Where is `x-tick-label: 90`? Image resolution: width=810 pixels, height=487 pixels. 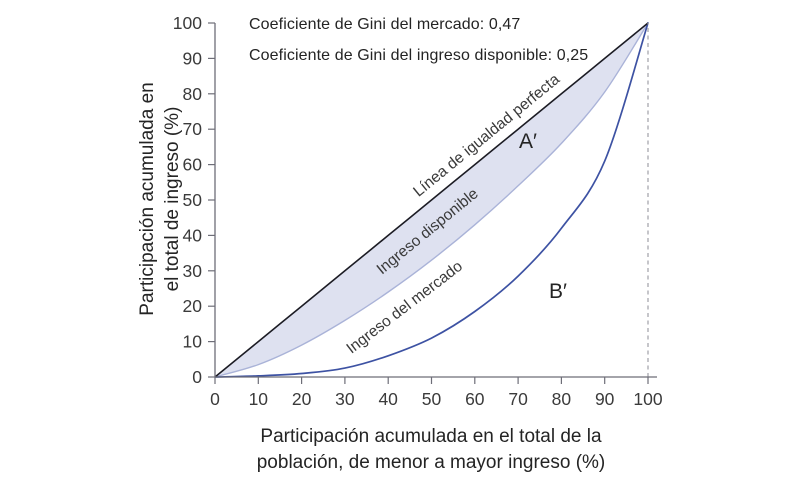
x-tick-label: 90 is located at coordinates (605, 399).